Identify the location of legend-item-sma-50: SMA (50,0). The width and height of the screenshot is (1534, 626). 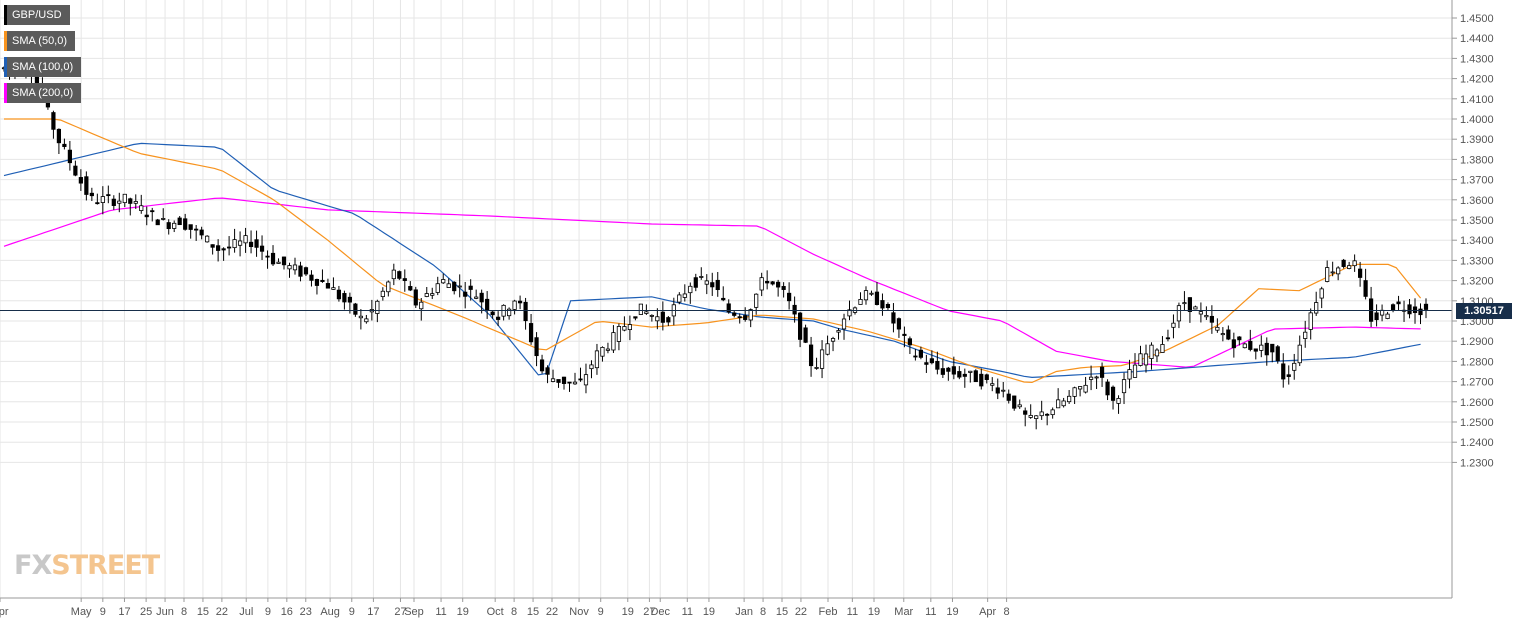
(40, 41).